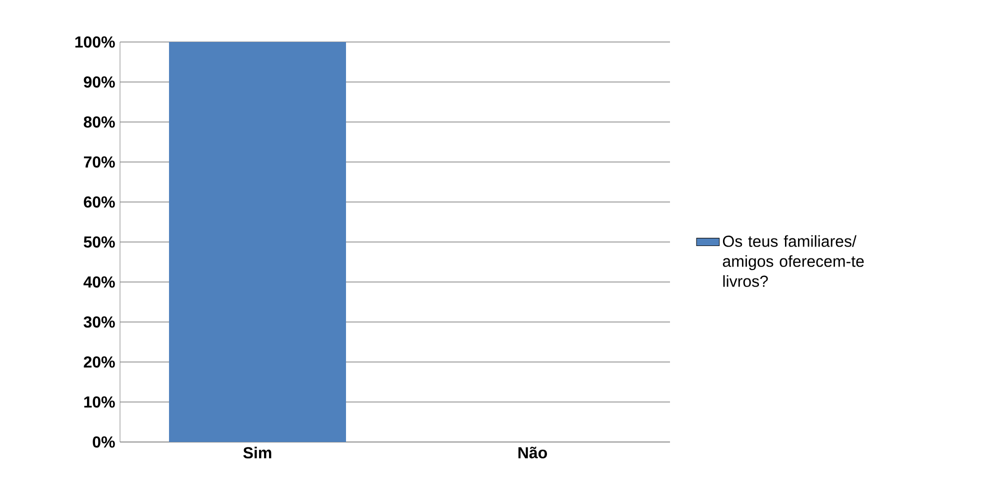 Image resolution: width=989 pixels, height=499 pixels. What do you see at coordinates (99, 402) in the screenshot?
I see `y-tick-label: 10%` at bounding box center [99, 402].